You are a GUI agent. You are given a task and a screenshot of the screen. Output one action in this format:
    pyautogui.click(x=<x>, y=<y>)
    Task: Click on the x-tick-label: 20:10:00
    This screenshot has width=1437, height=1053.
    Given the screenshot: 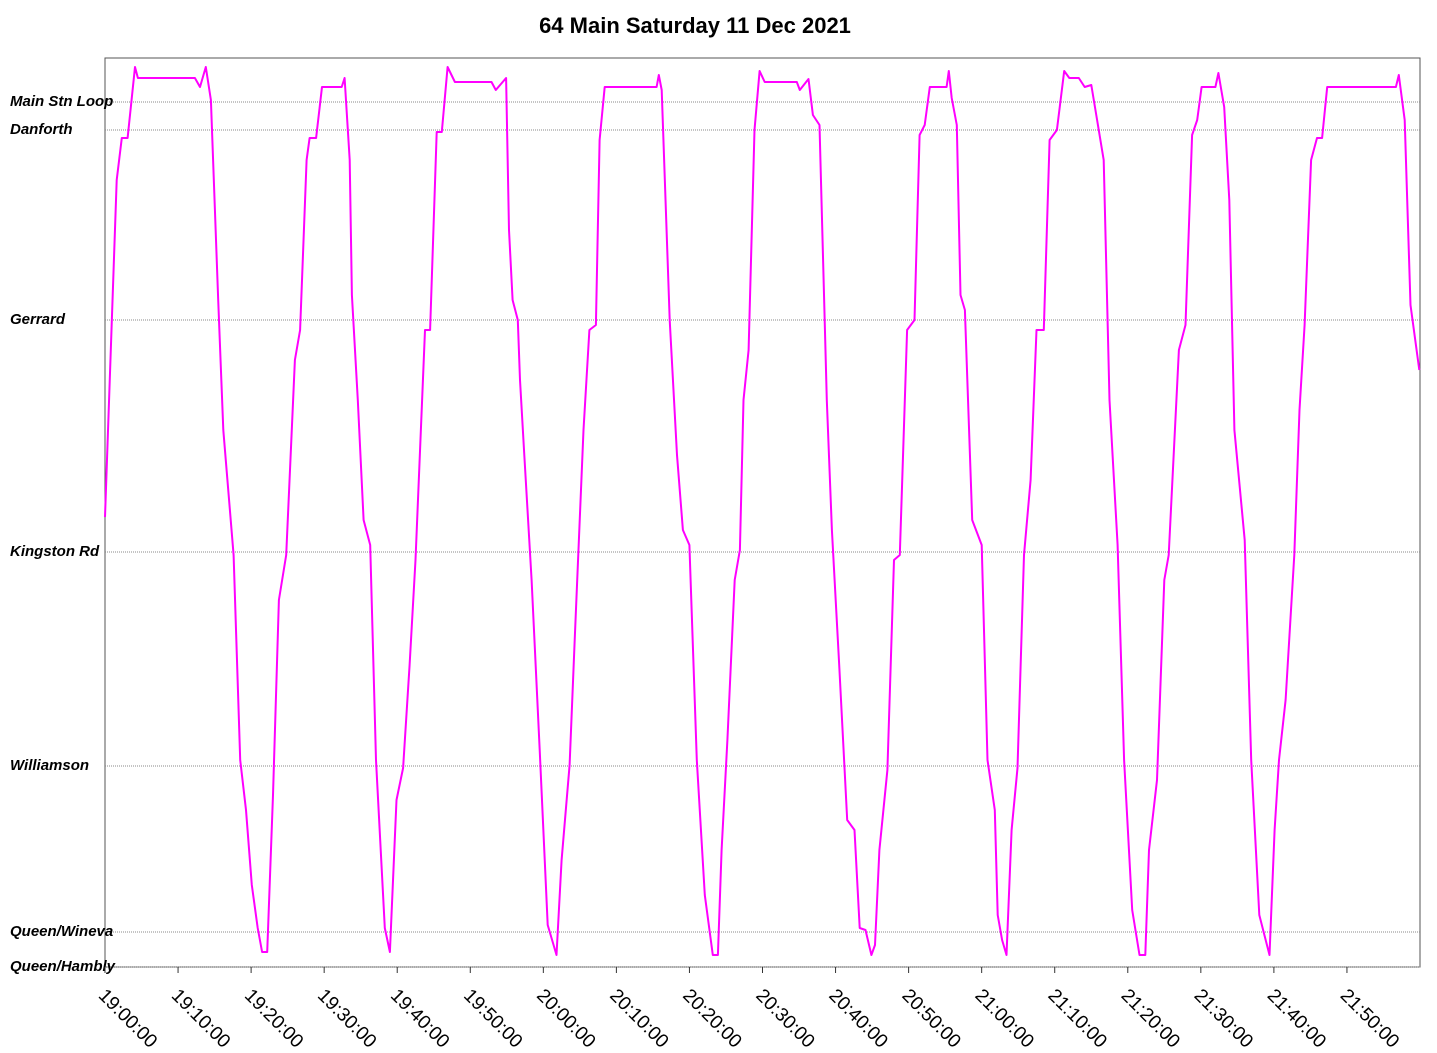 What is the action you would take?
    pyautogui.click(x=638, y=1018)
    